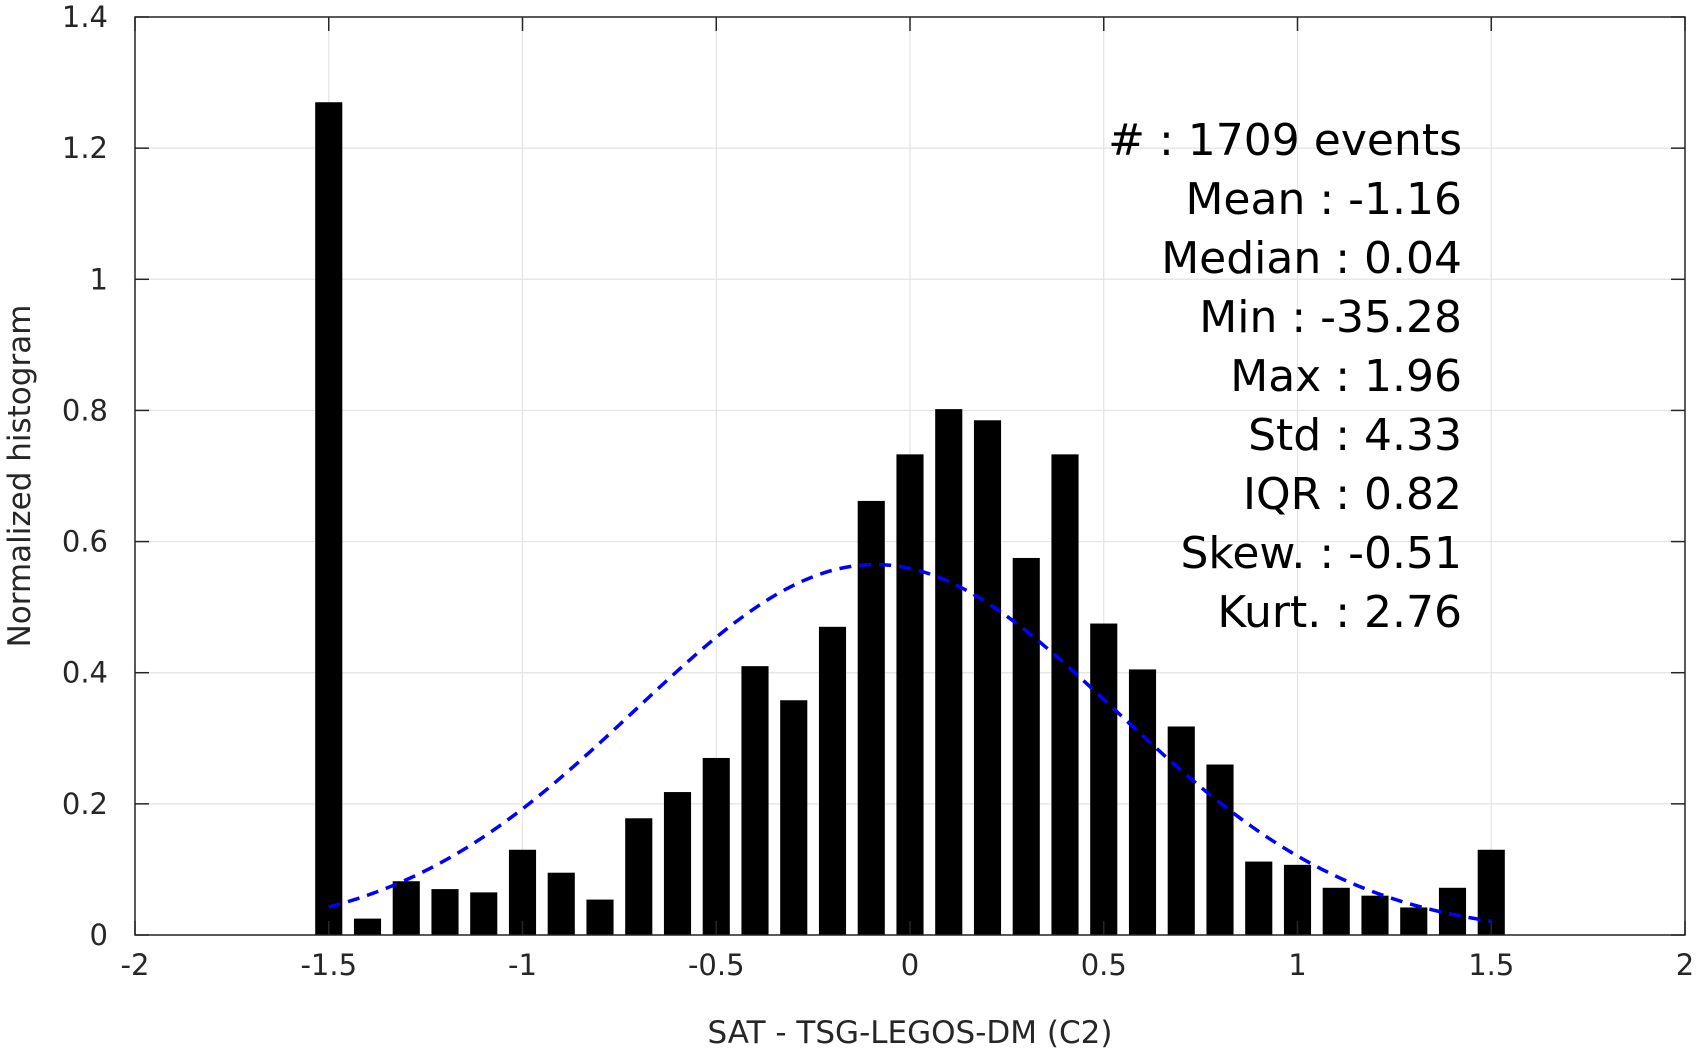 The width and height of the screenshot is (1703, 1053). I want to click on stats-line: Median : 0.04, so click(1311, 258).